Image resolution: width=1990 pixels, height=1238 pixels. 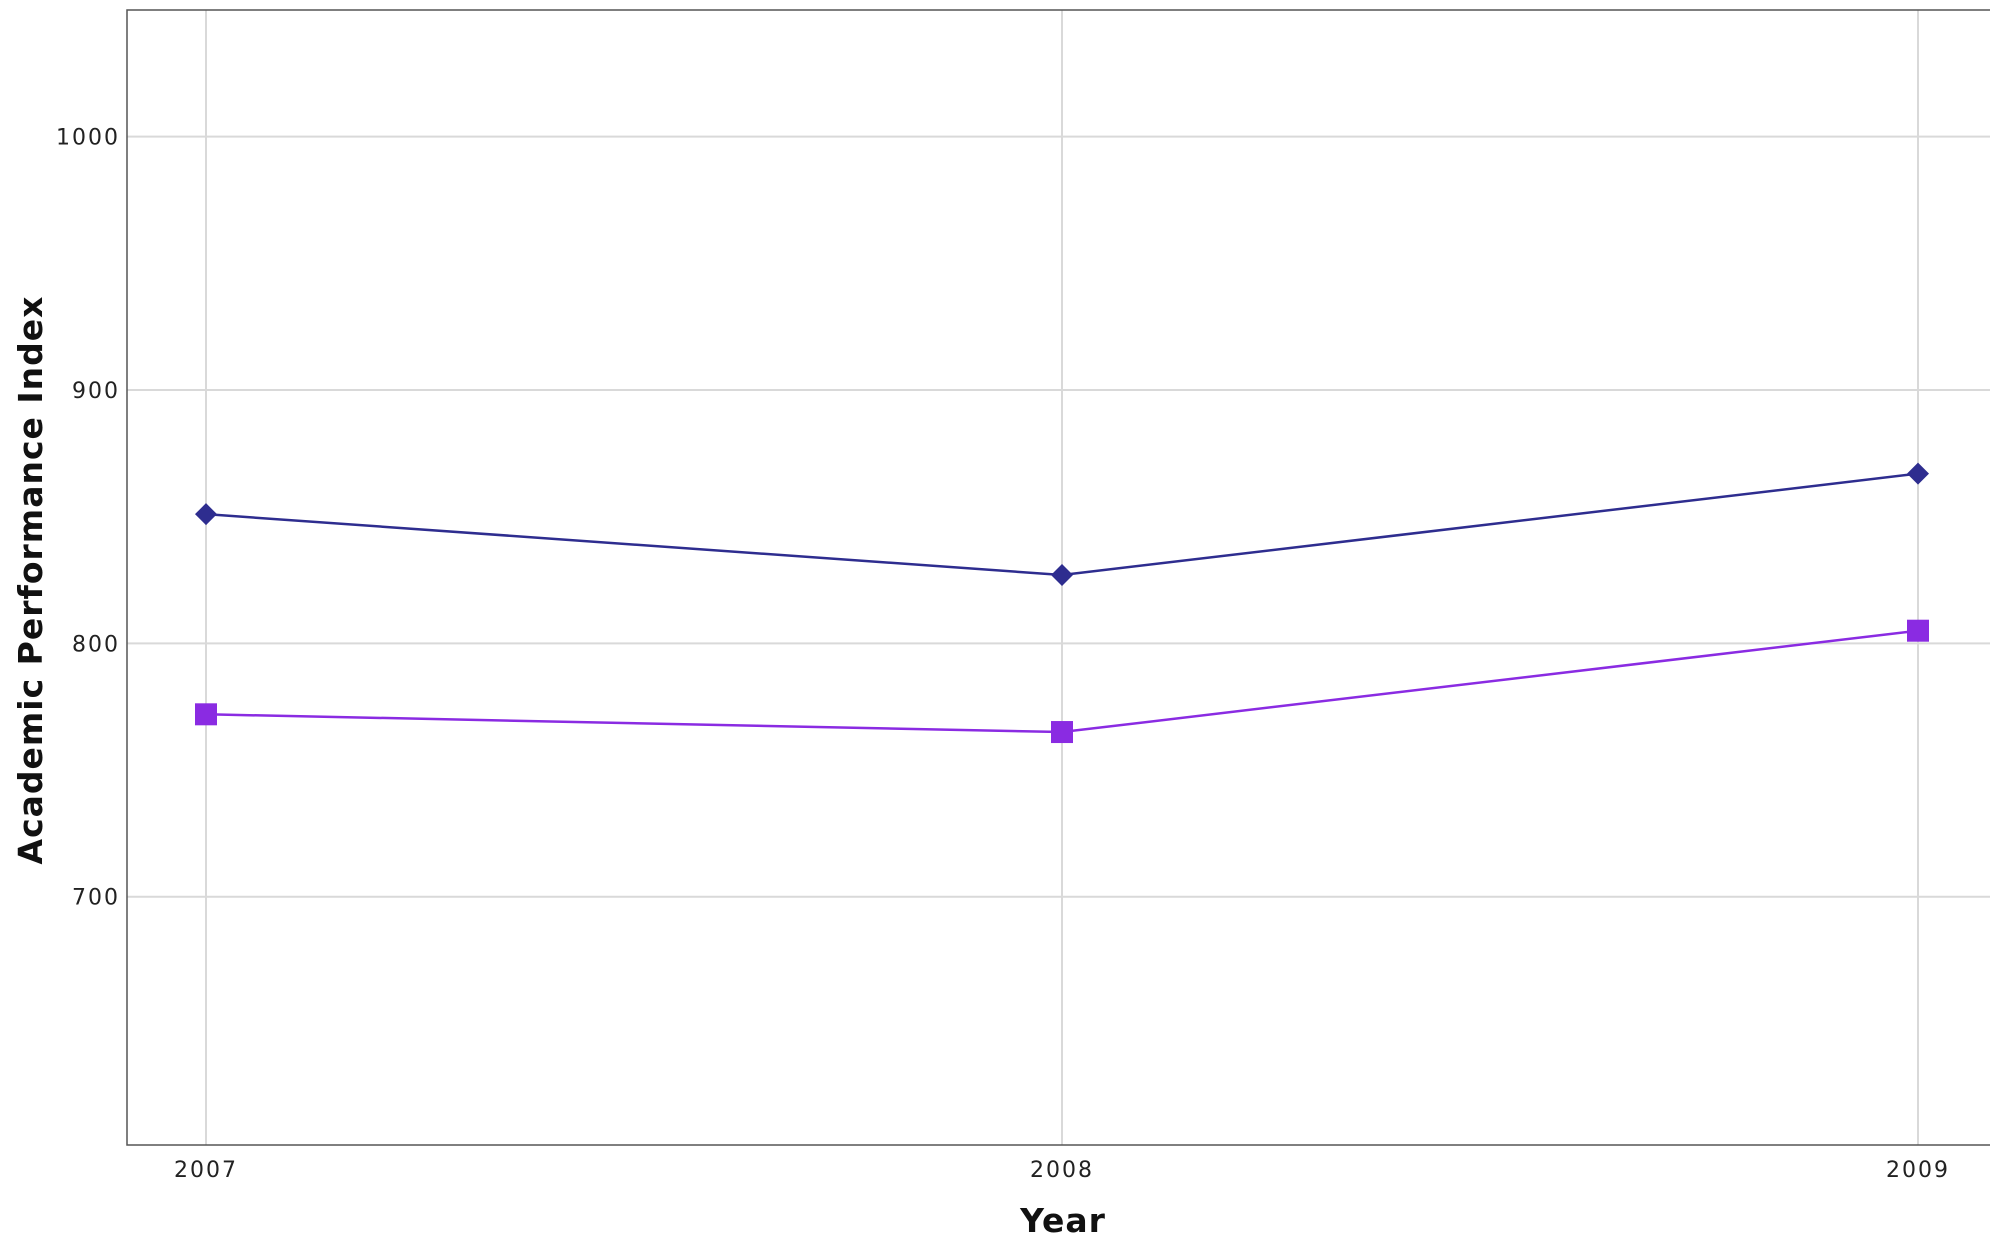 I want to click on series-1-point-2009, so click(x=1918, y=473).